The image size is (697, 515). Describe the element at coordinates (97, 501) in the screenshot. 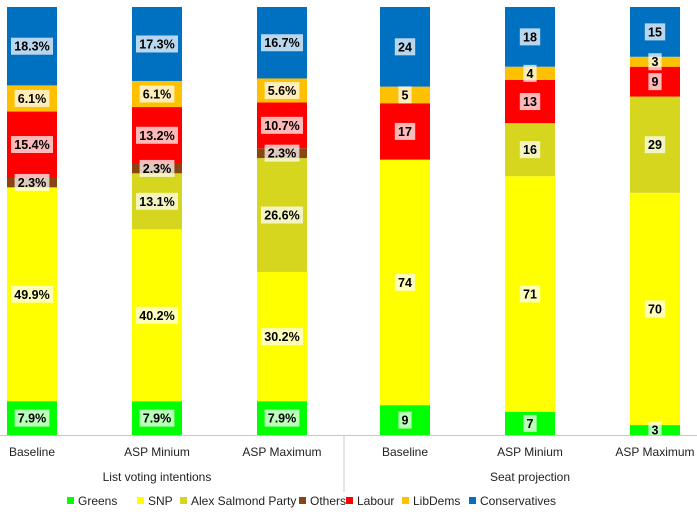

I see `legend-label-greens: Greens` at that location.